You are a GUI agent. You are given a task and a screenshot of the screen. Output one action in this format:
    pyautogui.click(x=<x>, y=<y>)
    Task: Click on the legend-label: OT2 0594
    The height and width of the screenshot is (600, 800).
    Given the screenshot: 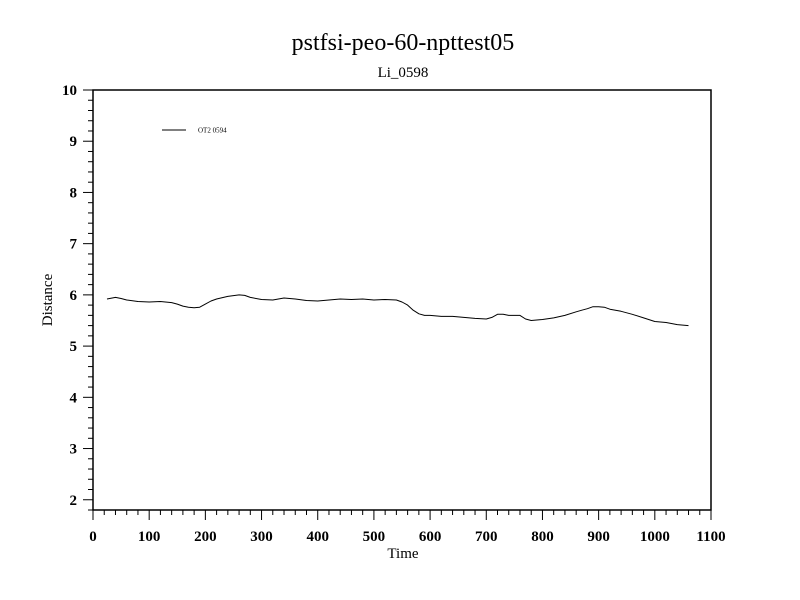 What is the action you would take?
    pyautogui.click(x=212, y=131)
    